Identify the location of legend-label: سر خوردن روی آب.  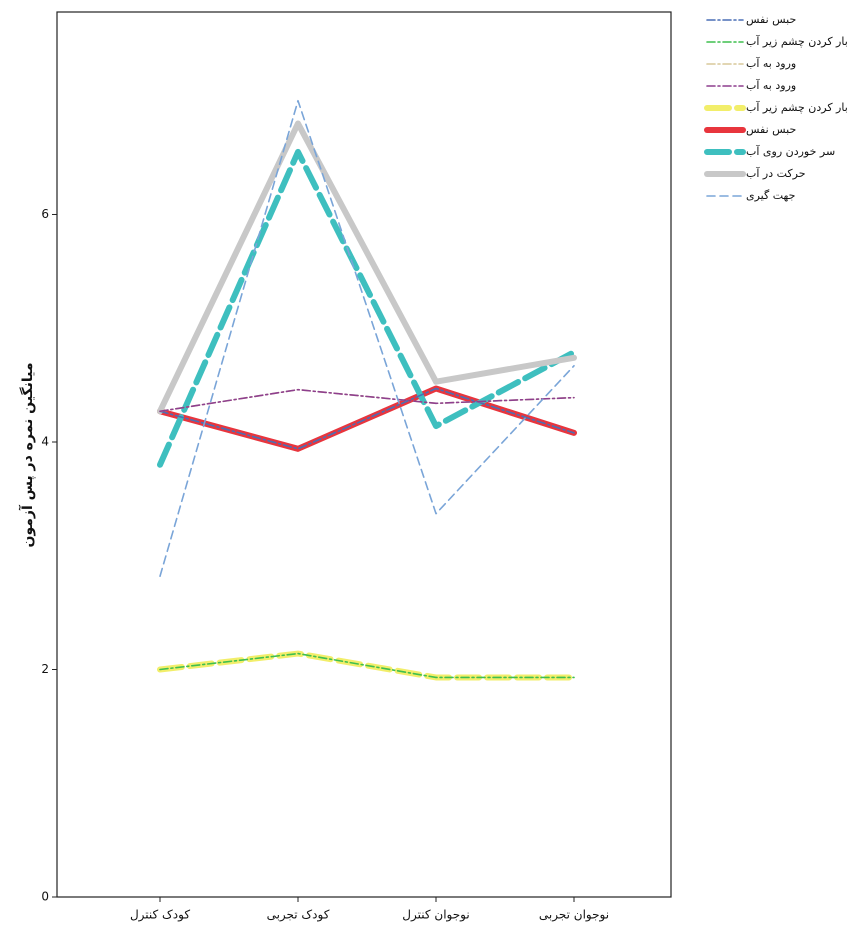
(790, 151).